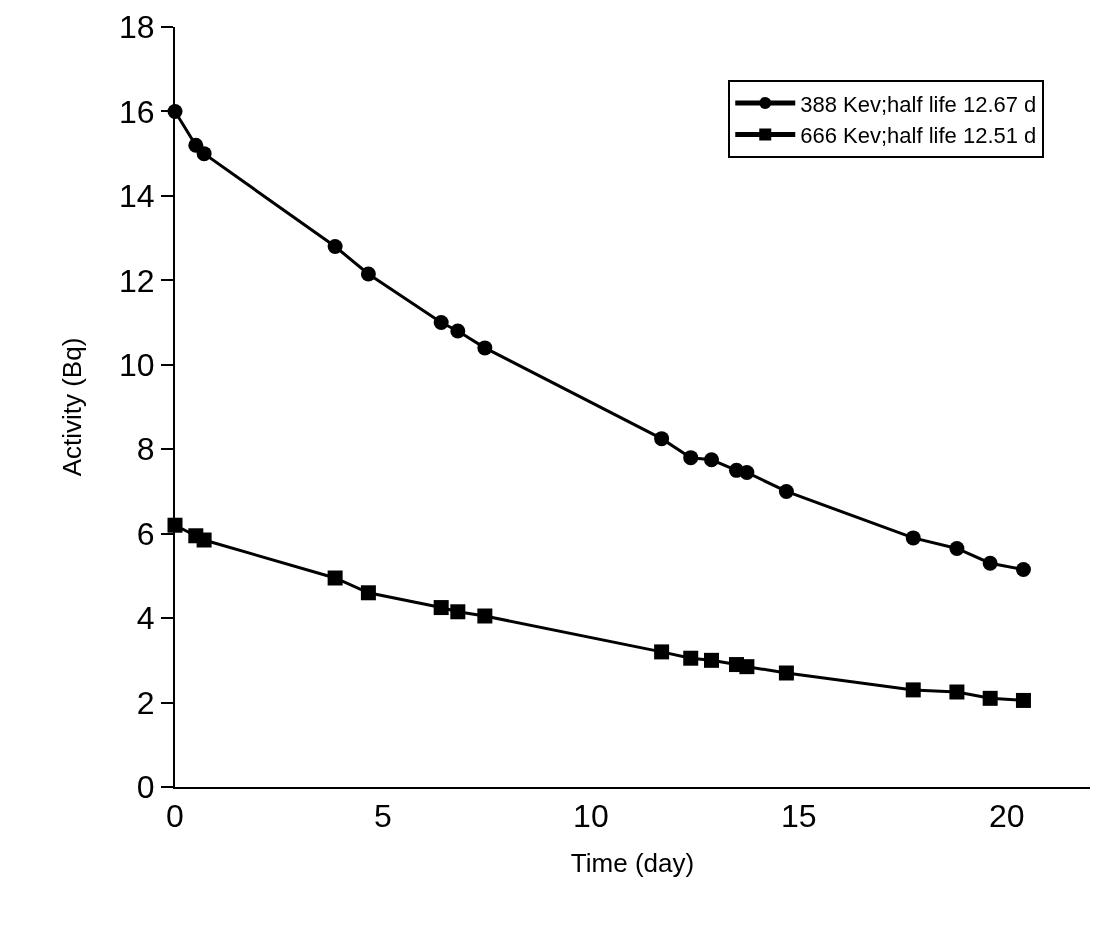 This screenshot has height=936, width=1112. What do you see at coordinates (632, 862) in the screenshot?
I see `x-axis-title: Time (day)` at bounding box center [632, 862].